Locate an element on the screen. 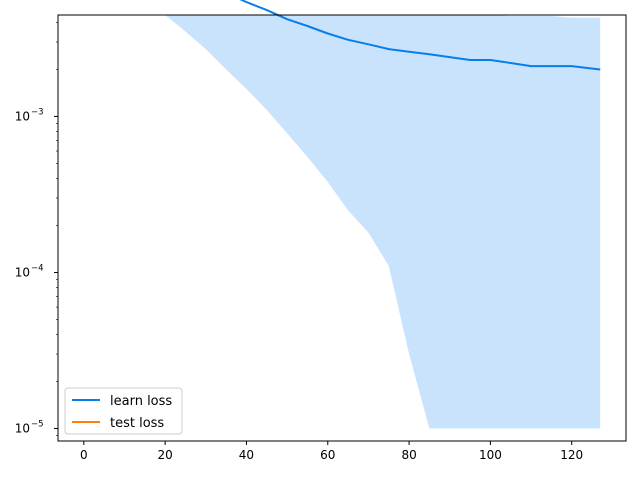 Image resolution: width=640 pixels, height=480 pixels. legend-label-learn-loss: learn loss is located at coordinates (141, 401).